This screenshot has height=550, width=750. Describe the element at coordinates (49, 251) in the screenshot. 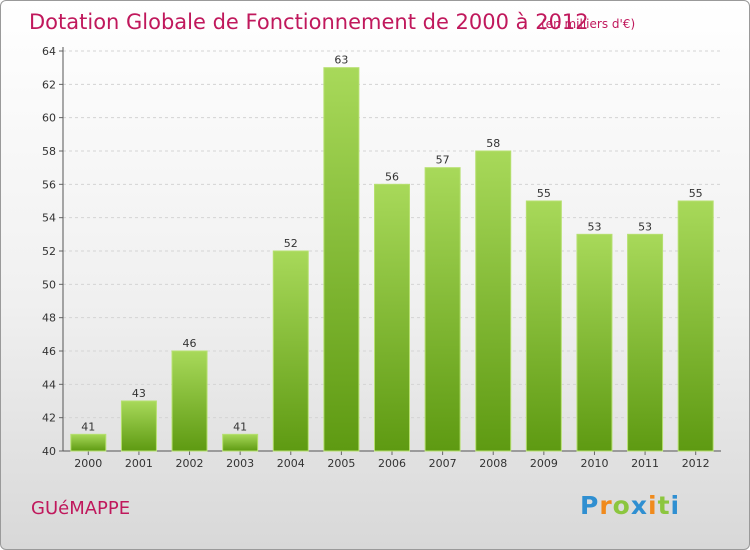

I see `y-tick-label: 52` at that location.